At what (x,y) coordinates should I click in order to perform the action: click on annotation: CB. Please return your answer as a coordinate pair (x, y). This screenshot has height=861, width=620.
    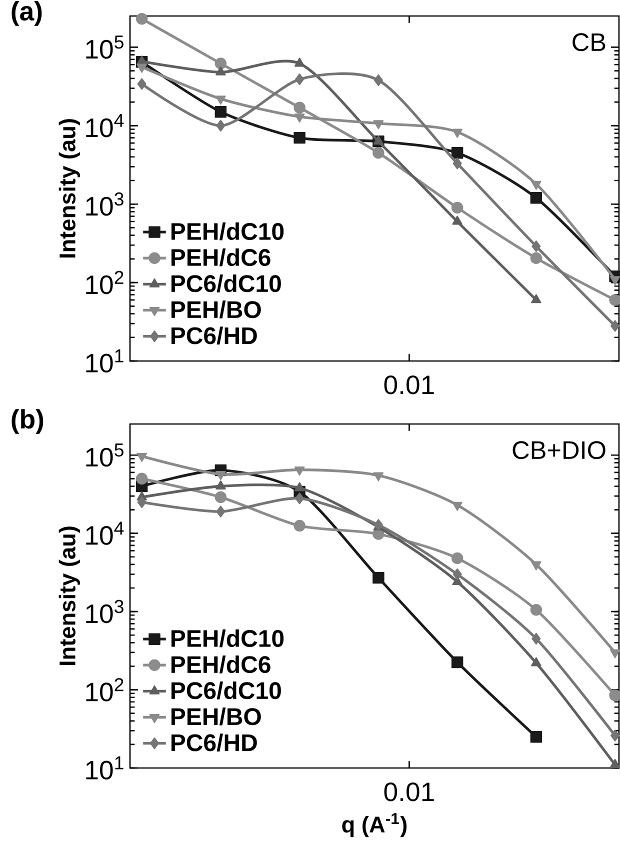
    Looking at the image, I should click on (589, 42).